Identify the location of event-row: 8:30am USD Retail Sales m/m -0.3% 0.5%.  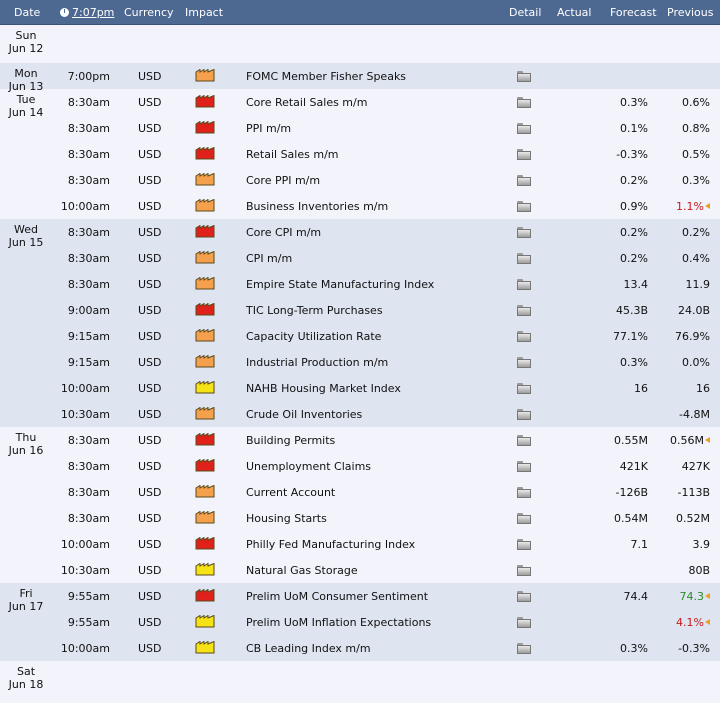
(360, 154).